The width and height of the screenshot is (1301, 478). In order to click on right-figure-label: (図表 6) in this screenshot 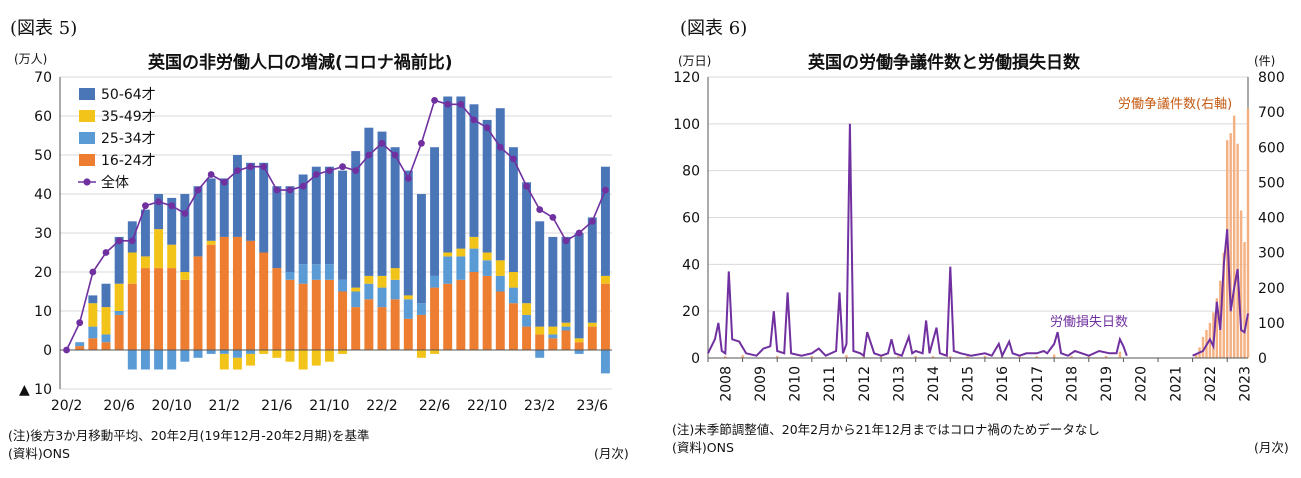, I will do `click(714, 28)`.